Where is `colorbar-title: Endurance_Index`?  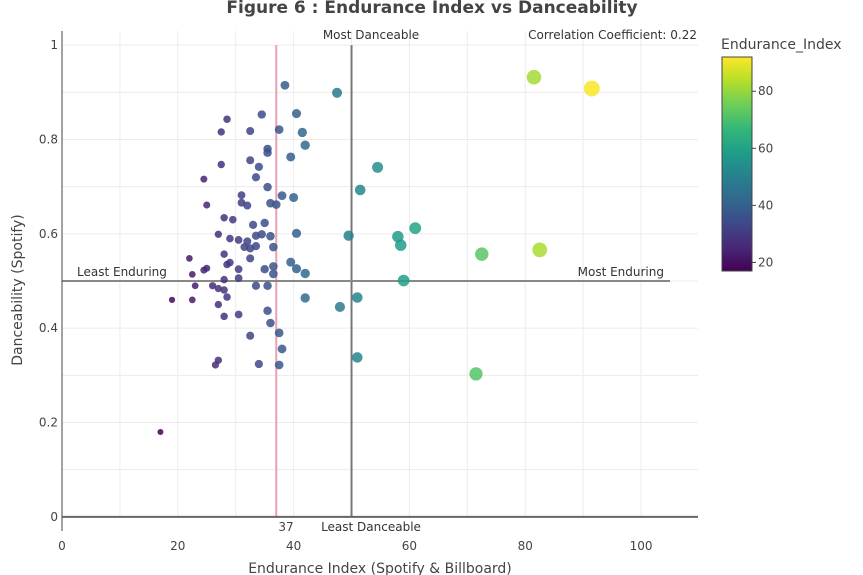 colorbar-title: Endurance_Index is located at coordinates (781, 45).